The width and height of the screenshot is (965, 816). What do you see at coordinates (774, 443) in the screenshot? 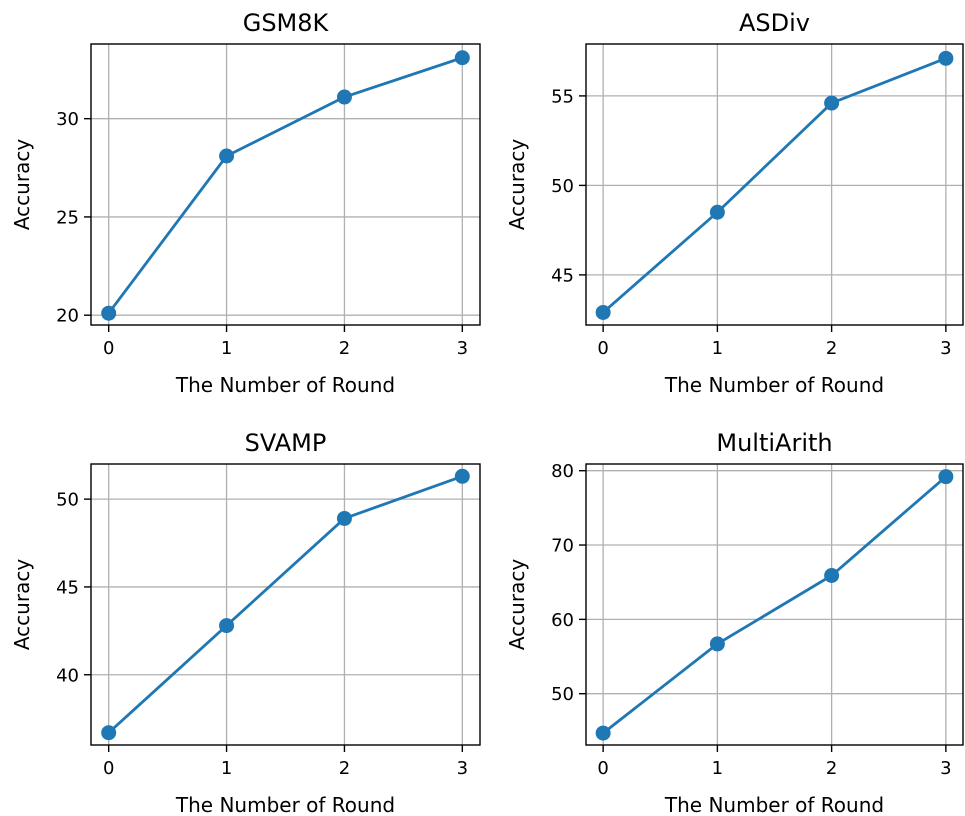
I see `chart-title: MultiArith` at bounding box center [774, 443].